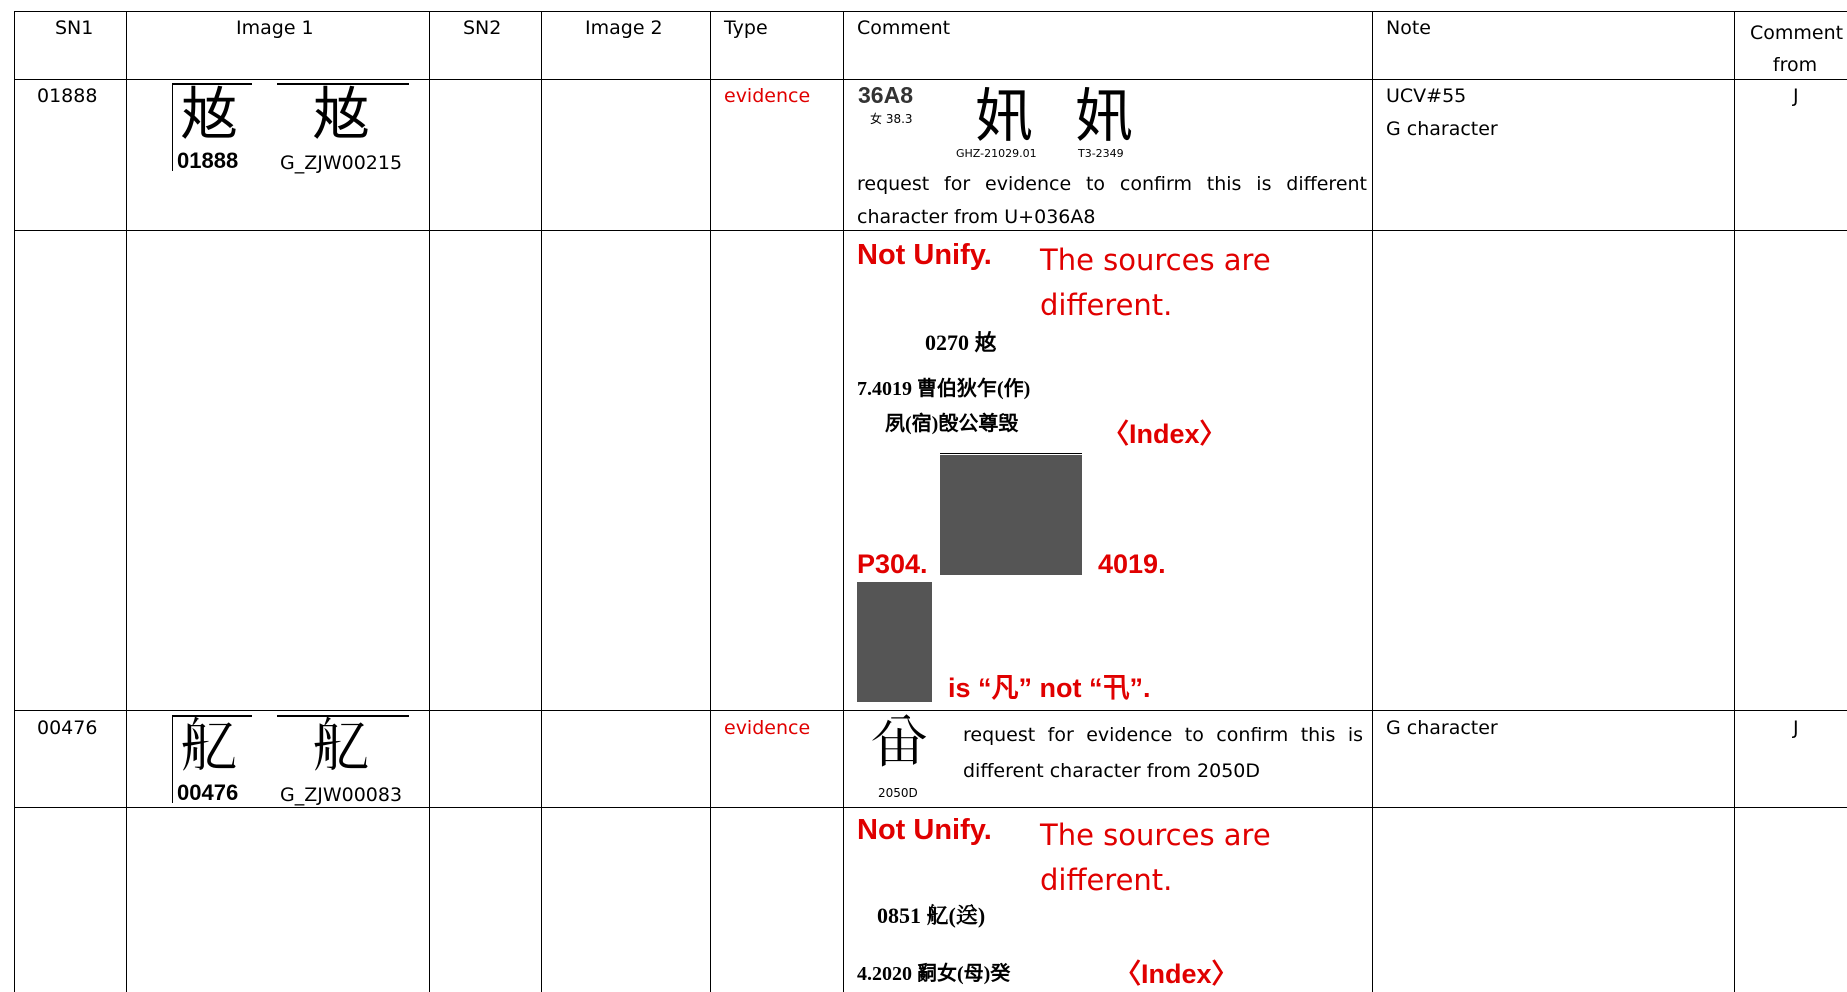 The height and width of the screenshot is (992, 1847). I want to click on citation: 夙(宿)𣪘公尊毁, so click(952, 424).